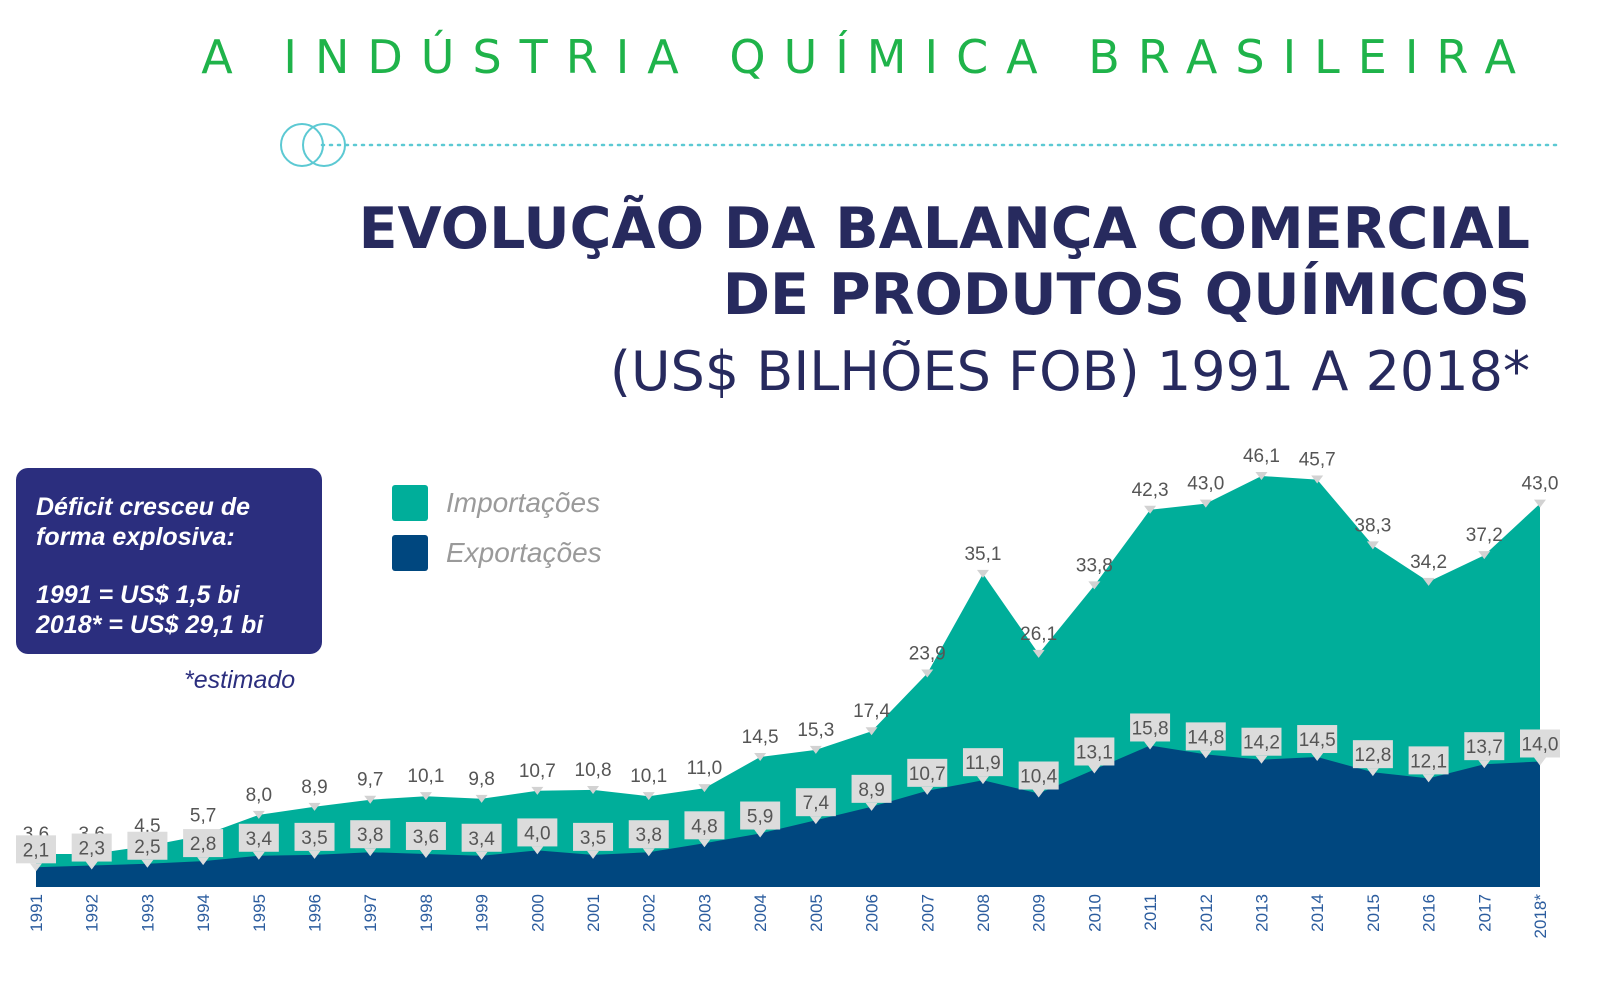  I want to click on import-value-label: 8,9, so click(314, 787).